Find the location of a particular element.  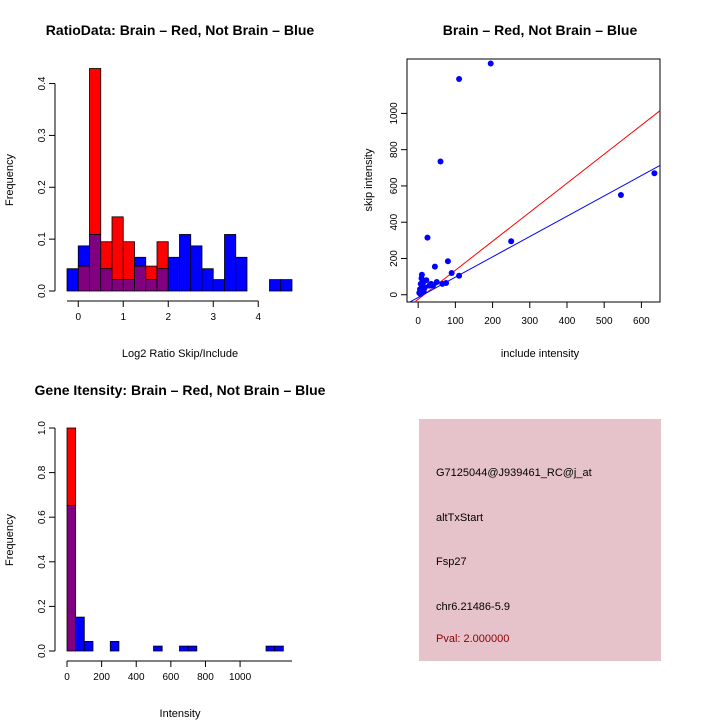

ratio-x-tick-label: 4 is located at coordinates (258, 317).